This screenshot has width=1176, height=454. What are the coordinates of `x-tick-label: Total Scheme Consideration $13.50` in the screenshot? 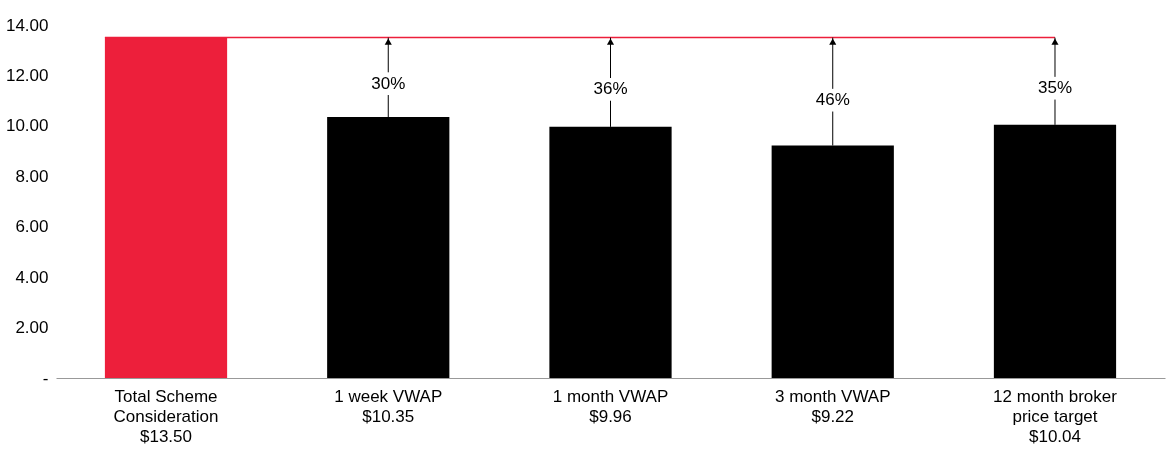 It's located at (166, 416).